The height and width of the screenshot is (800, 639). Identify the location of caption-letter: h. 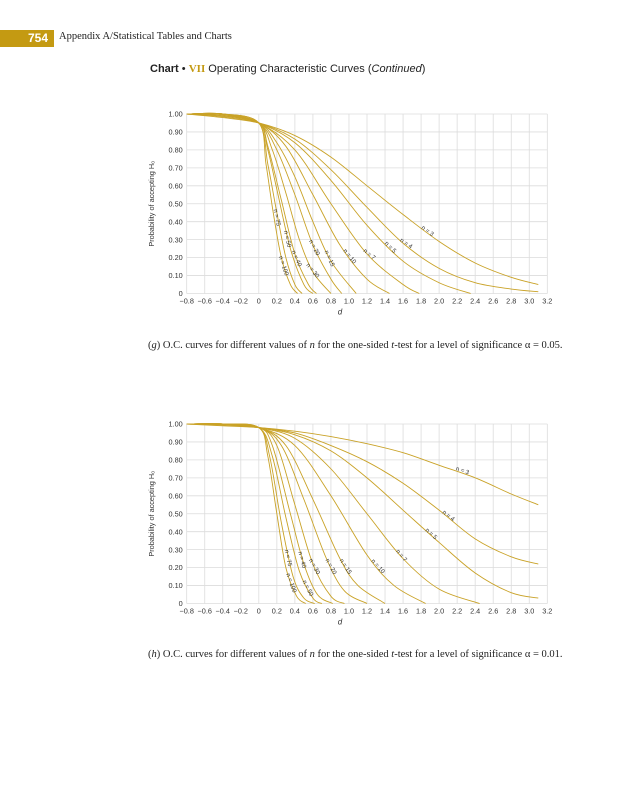
(154, 654).